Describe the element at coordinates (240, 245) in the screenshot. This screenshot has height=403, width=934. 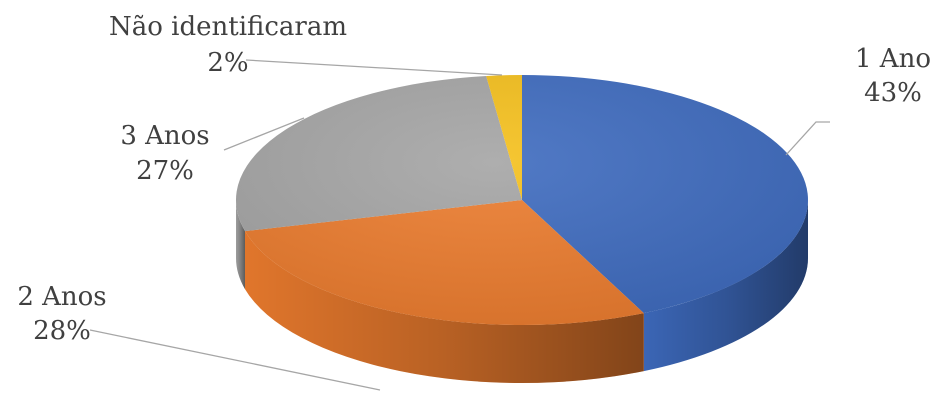
I see `side-wall-shade-3-anos` at that location.